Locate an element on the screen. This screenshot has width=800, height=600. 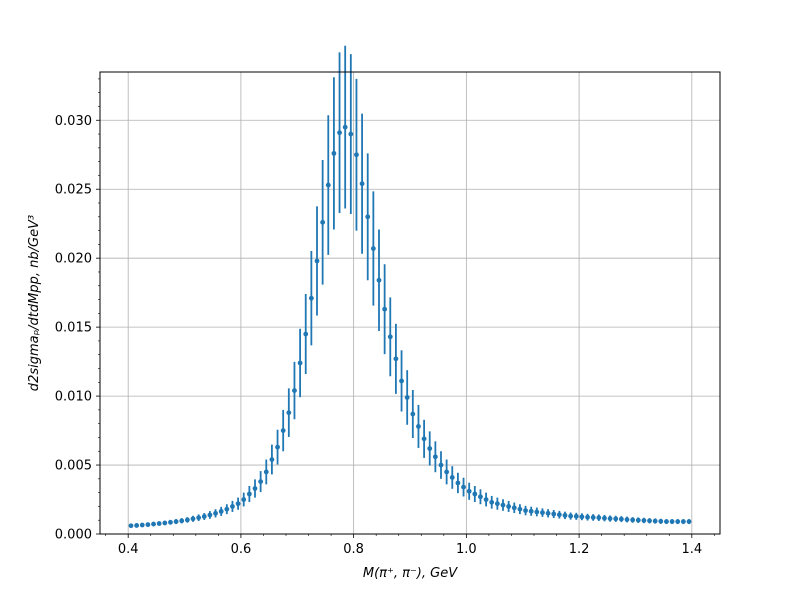
x-tick-labels: 0.4 0.6 0.8 1.0 1.2 1.4 is located at coordinates (410, 549).